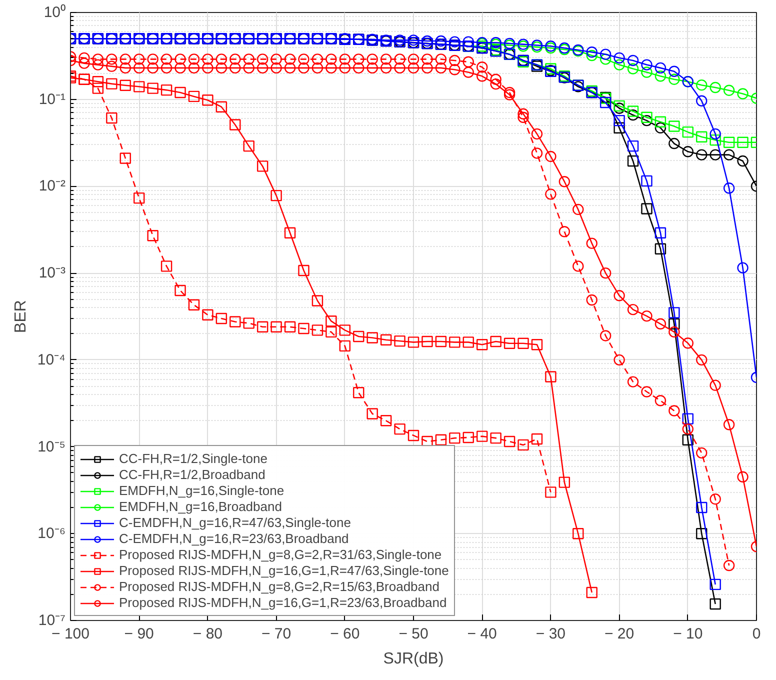 This screenshot has height=680, width=776. Describe the element at coordinates (201, 490) in the screenshot. I see `legend-label: EMDFH,N_g=16,Single-tone` at that location.